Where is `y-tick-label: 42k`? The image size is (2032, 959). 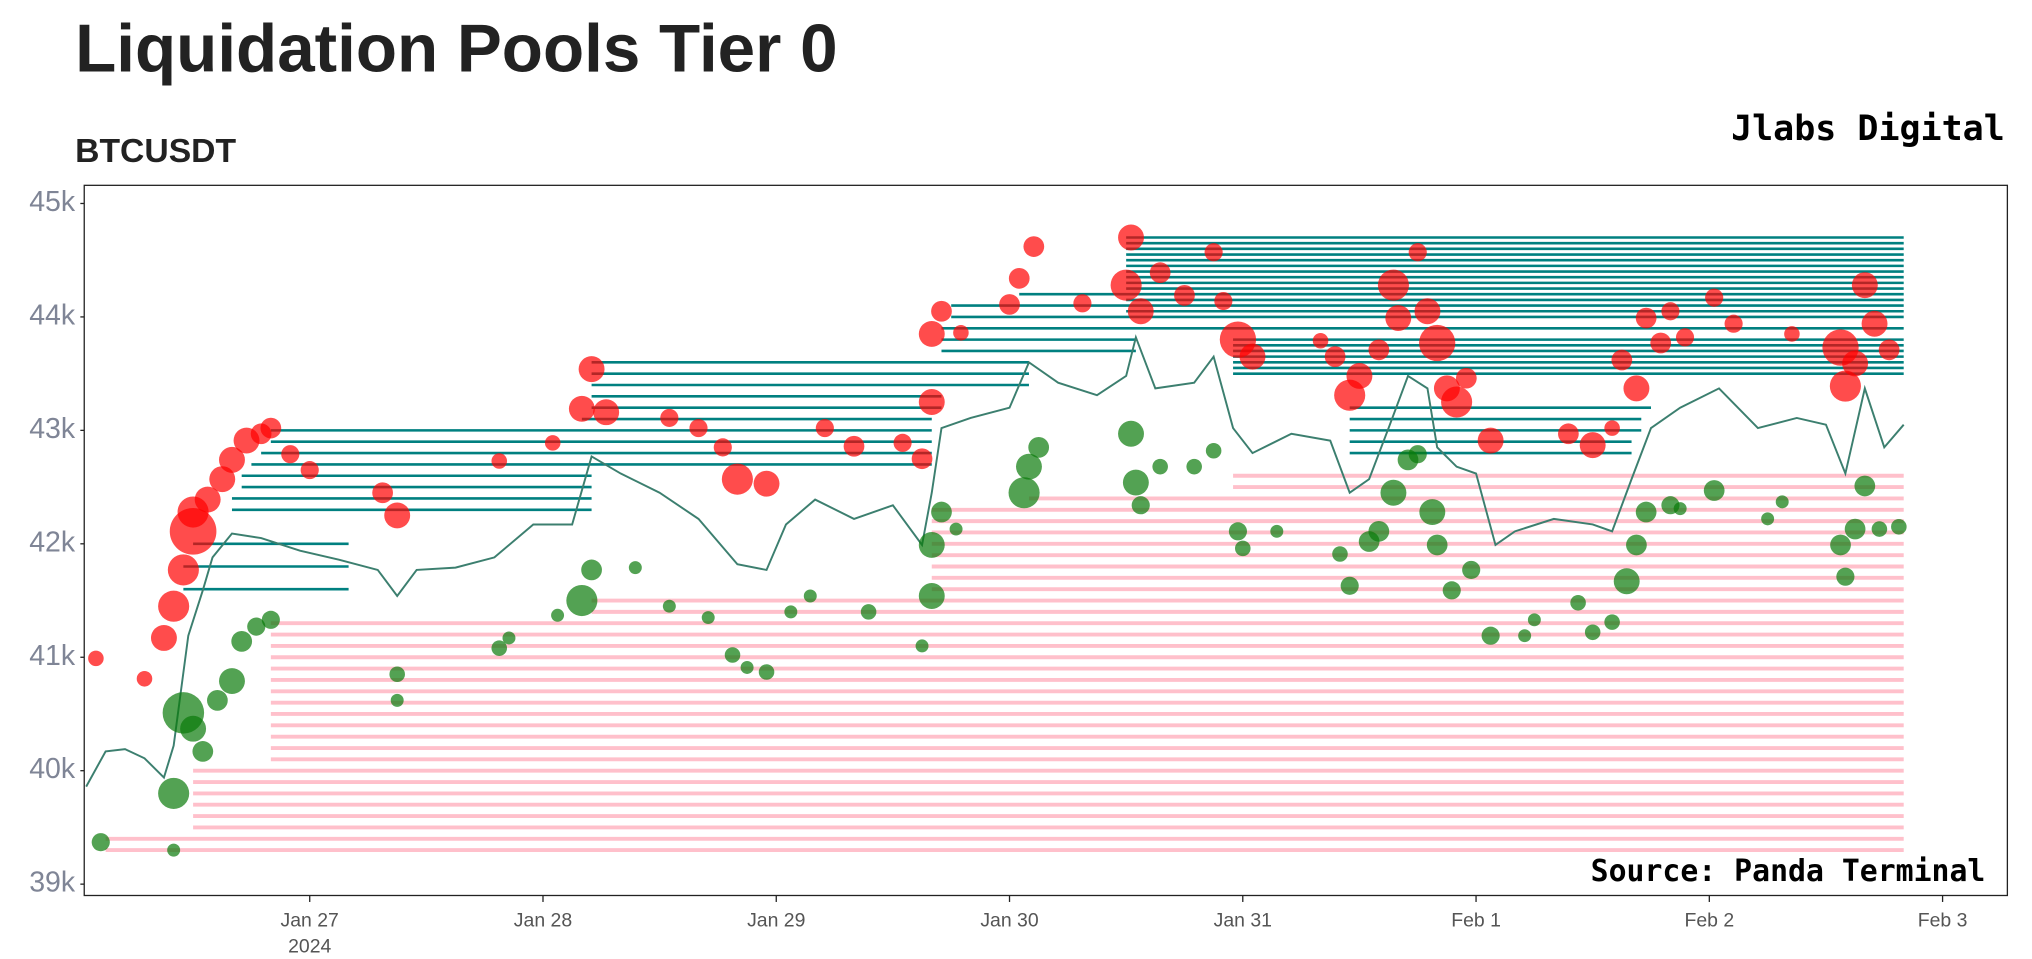 y-tick-label: 42k is located at coordinates (52, 542).